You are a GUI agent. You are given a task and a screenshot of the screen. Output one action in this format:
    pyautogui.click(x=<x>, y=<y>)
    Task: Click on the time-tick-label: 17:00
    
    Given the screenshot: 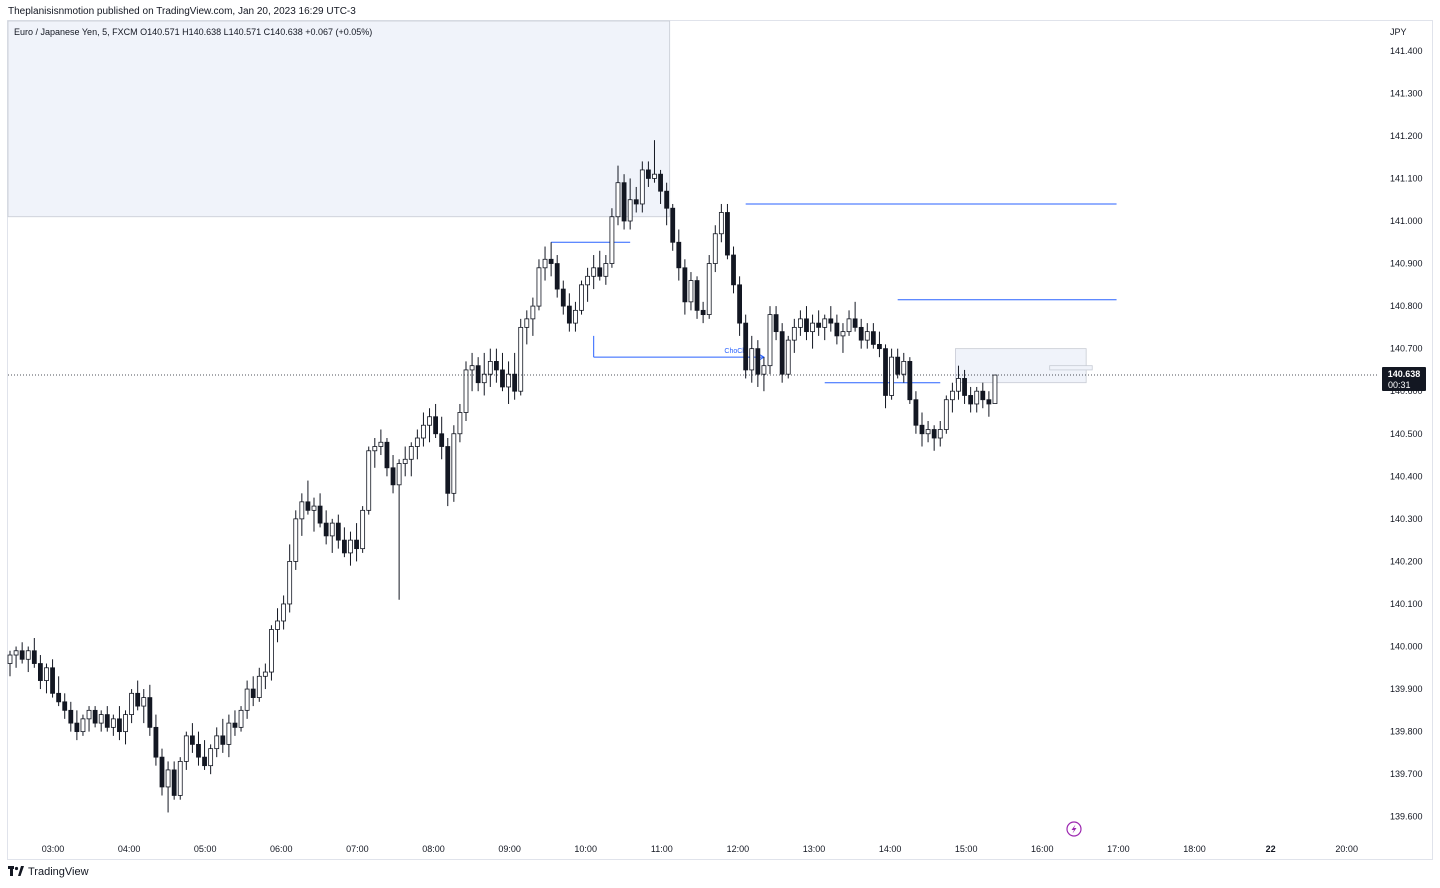 What is the action you would take?
    pyautogui.click(x=1118, y=849)
    